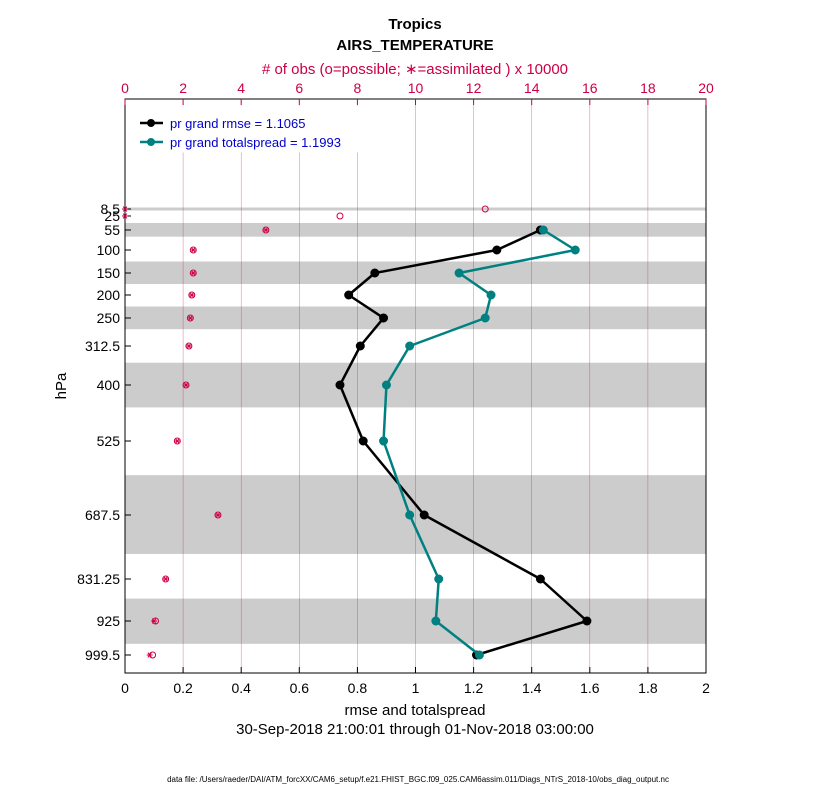 Image resolution: width=830 pixels, height=800 pixels. I want to click on y-tick-label: 312.5, so click(102, 346).